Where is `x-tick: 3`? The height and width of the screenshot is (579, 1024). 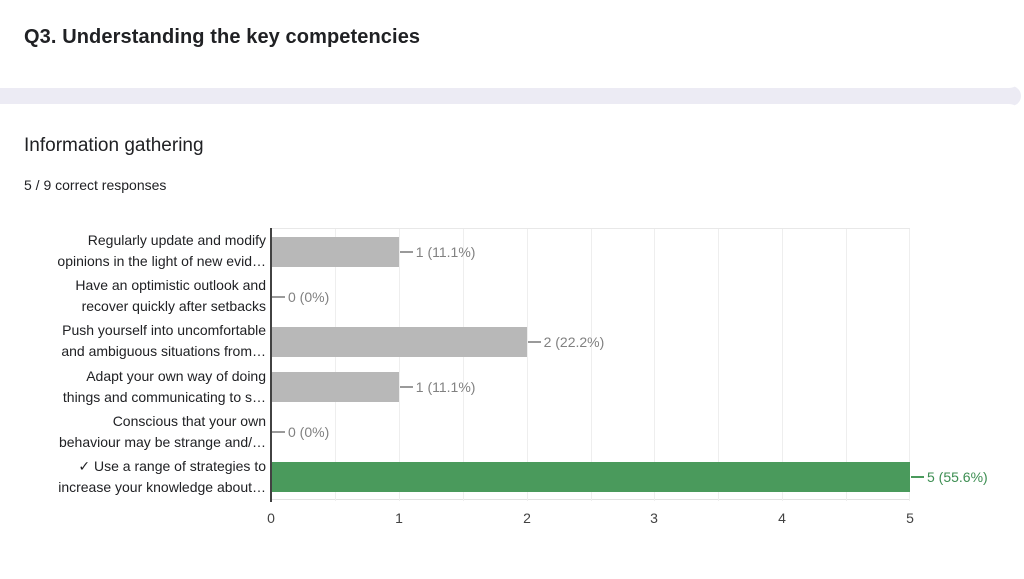 x-tick: 3 is located at coordinates (654, 518).